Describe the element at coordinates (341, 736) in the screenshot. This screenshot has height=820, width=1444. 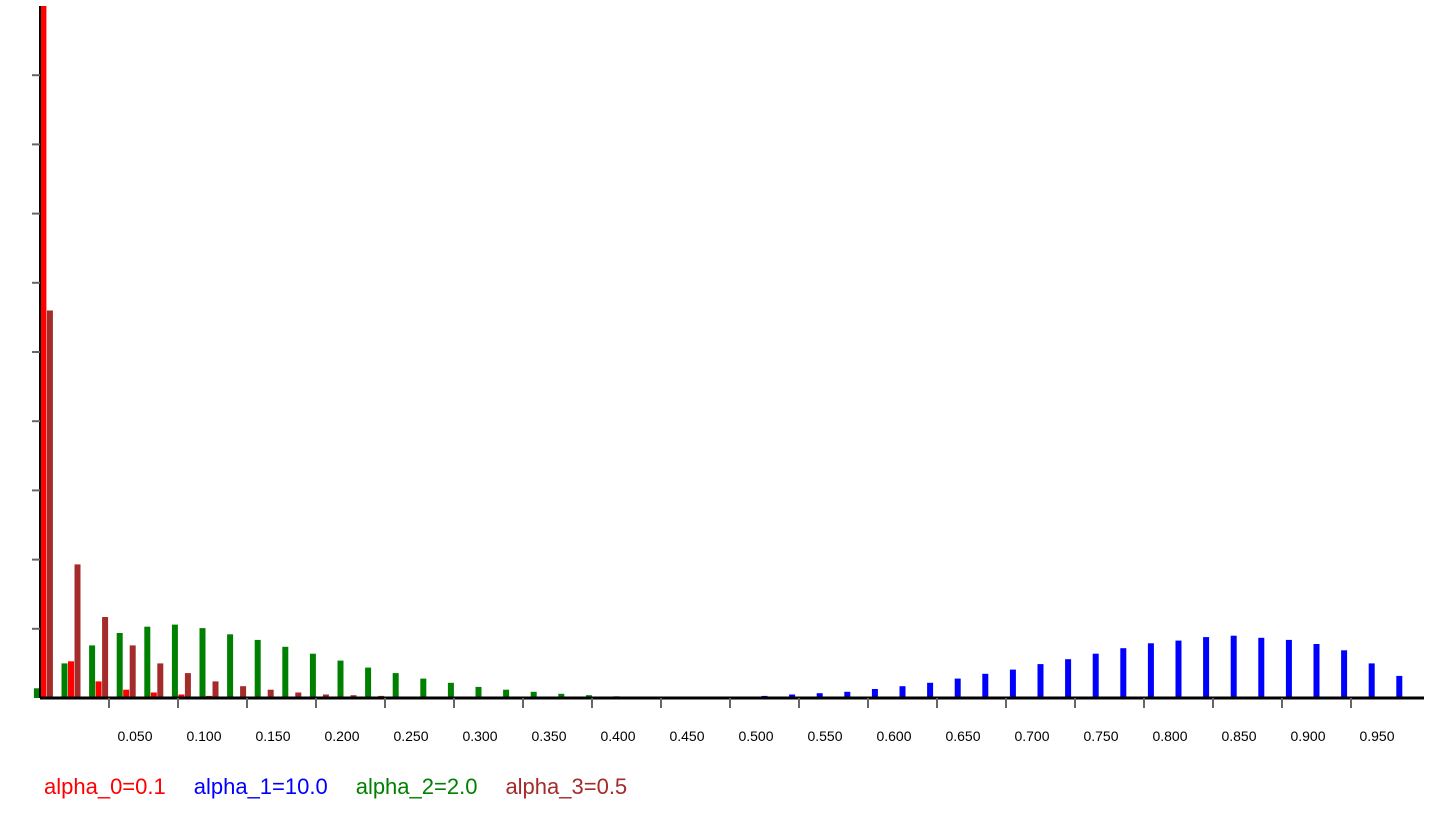
I see `x-tick-label: 0.200` at that location.